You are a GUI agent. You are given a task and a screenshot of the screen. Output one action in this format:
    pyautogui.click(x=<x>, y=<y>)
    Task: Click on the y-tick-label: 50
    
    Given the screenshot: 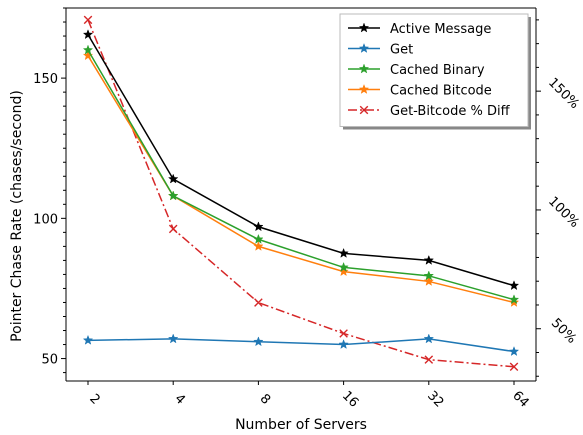 What is the action you would take?
    pyautogui.click(x=49, y=360)
    